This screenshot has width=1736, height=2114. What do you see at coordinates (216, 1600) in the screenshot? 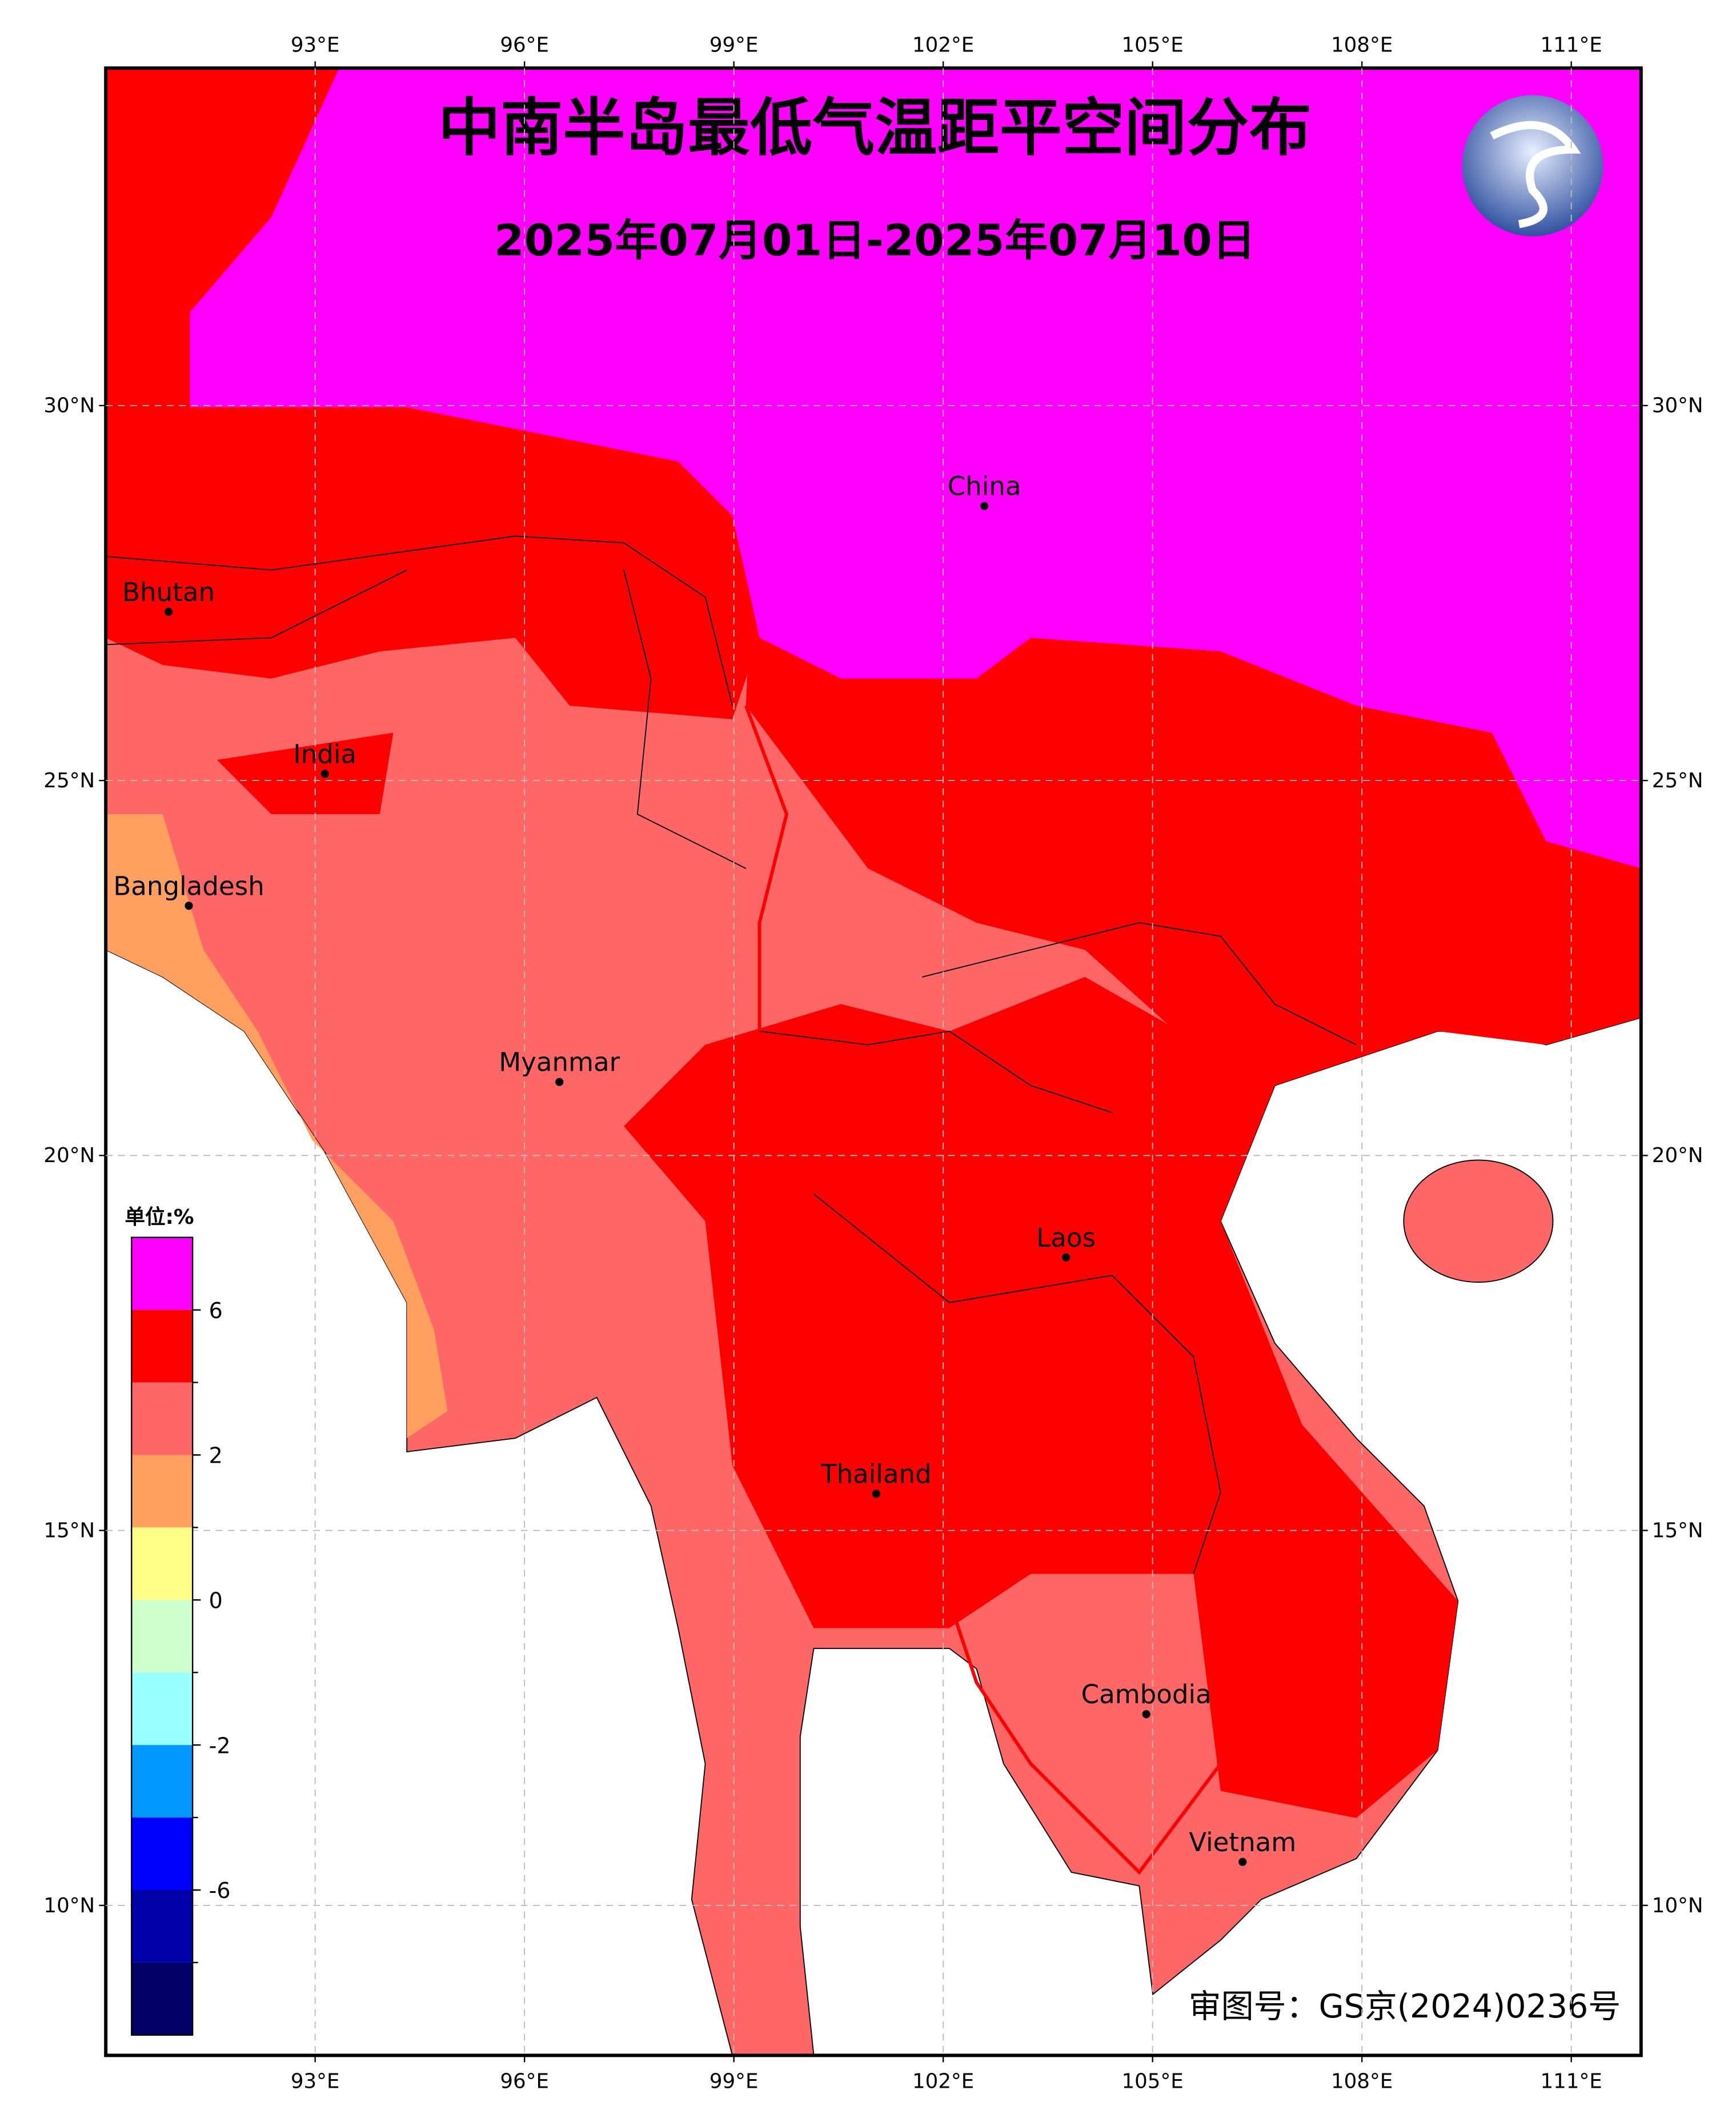
I see `colorbar-label: 0` at bounding box center [216, 1600].